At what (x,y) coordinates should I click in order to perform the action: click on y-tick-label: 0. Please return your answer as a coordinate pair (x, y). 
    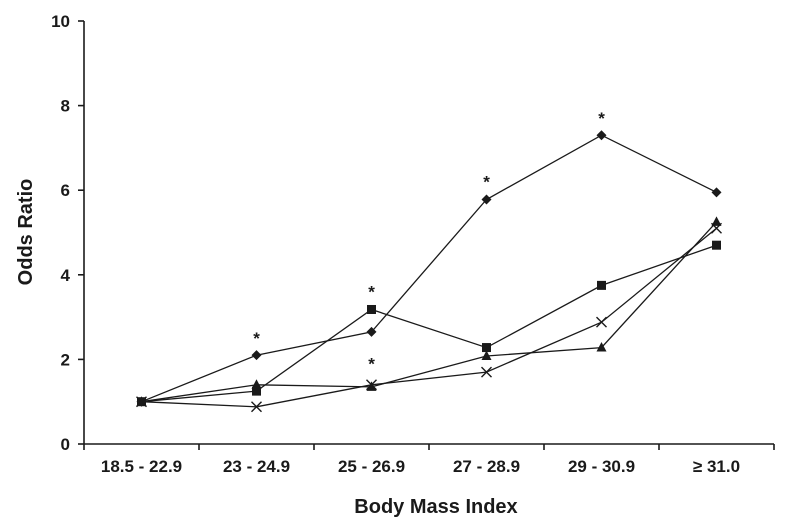
    Looking at the image, I should click on (65, 444).